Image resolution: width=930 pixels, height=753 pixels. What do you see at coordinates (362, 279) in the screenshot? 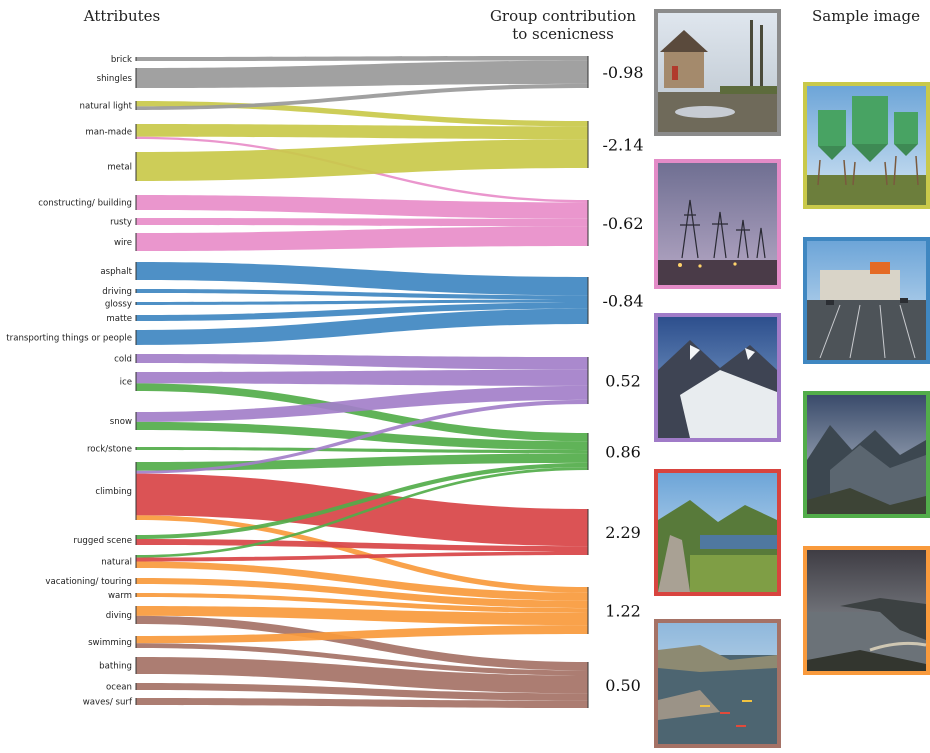
I see `flow-asphalt-to-blue` at bounding box center [362, 279].